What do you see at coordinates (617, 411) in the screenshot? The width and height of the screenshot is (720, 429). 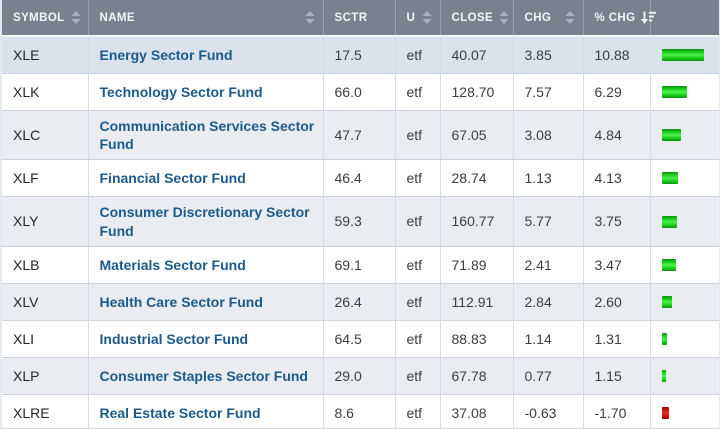 I see `pctchg-cell: -1.70` at bounding box center [617, 411].